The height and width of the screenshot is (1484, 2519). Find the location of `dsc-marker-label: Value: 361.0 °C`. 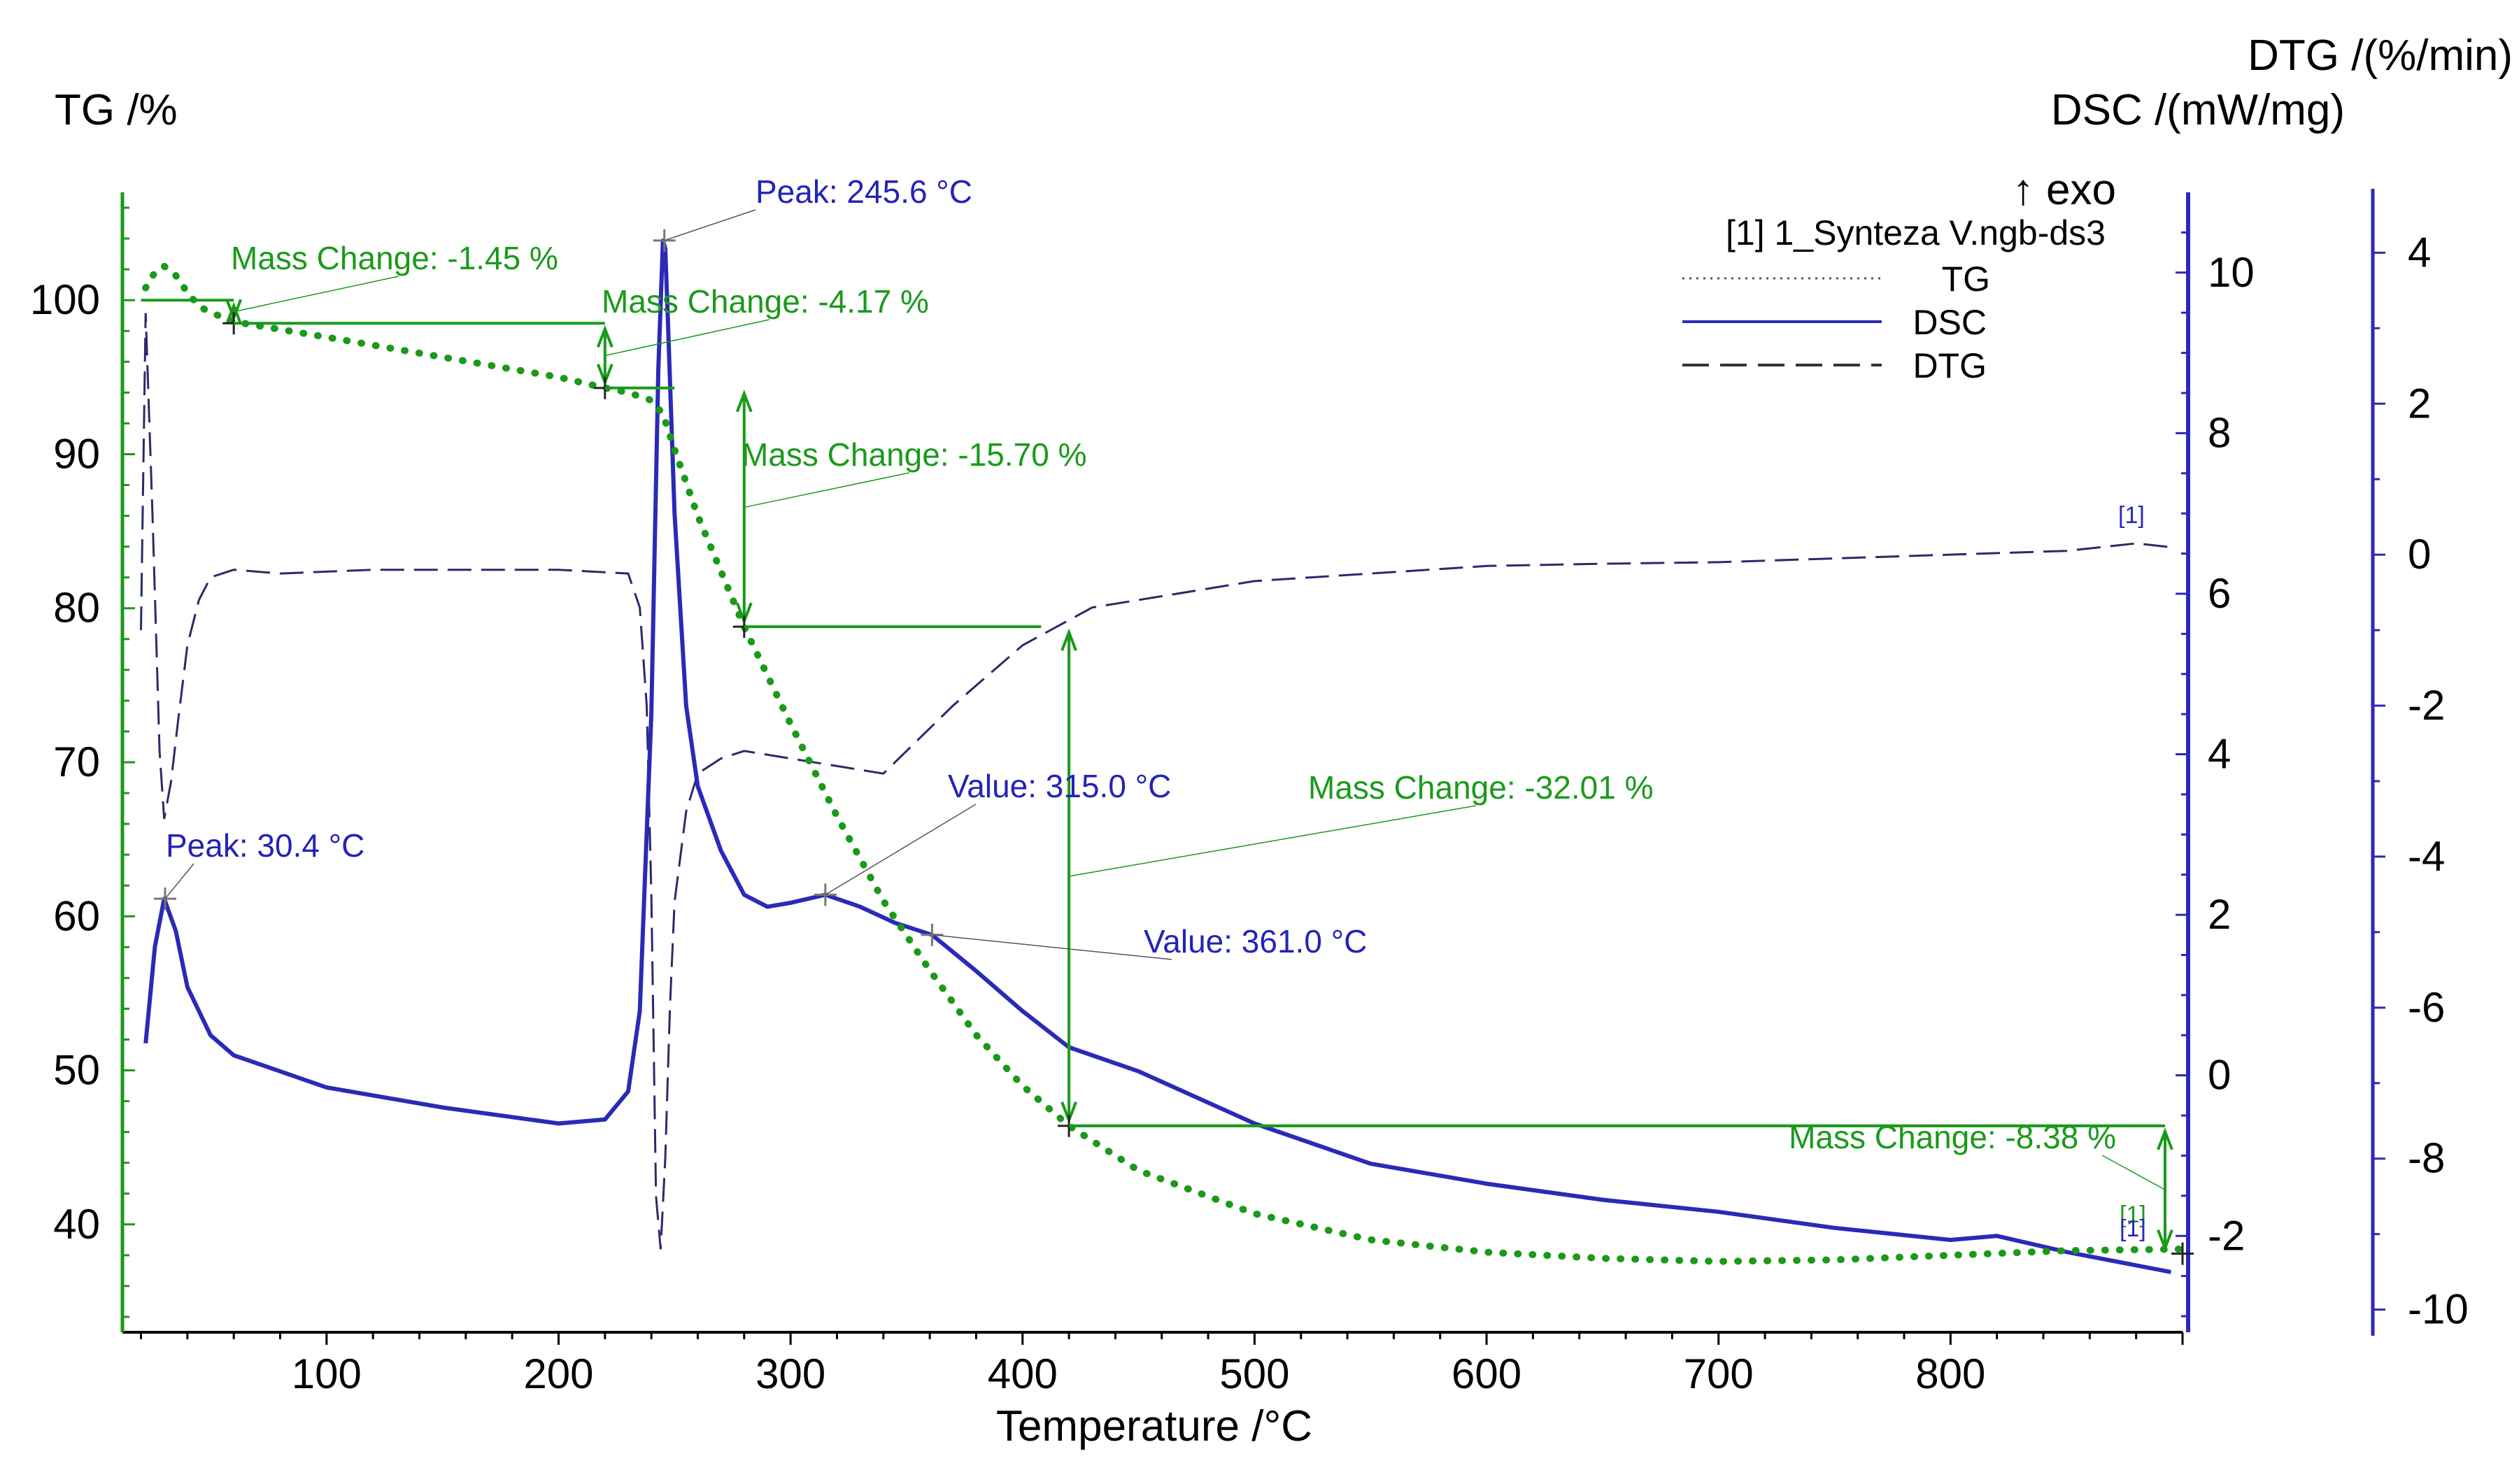

dsc-marker-label: Value: 361.0 °C is located at coordinates (1255, 941).